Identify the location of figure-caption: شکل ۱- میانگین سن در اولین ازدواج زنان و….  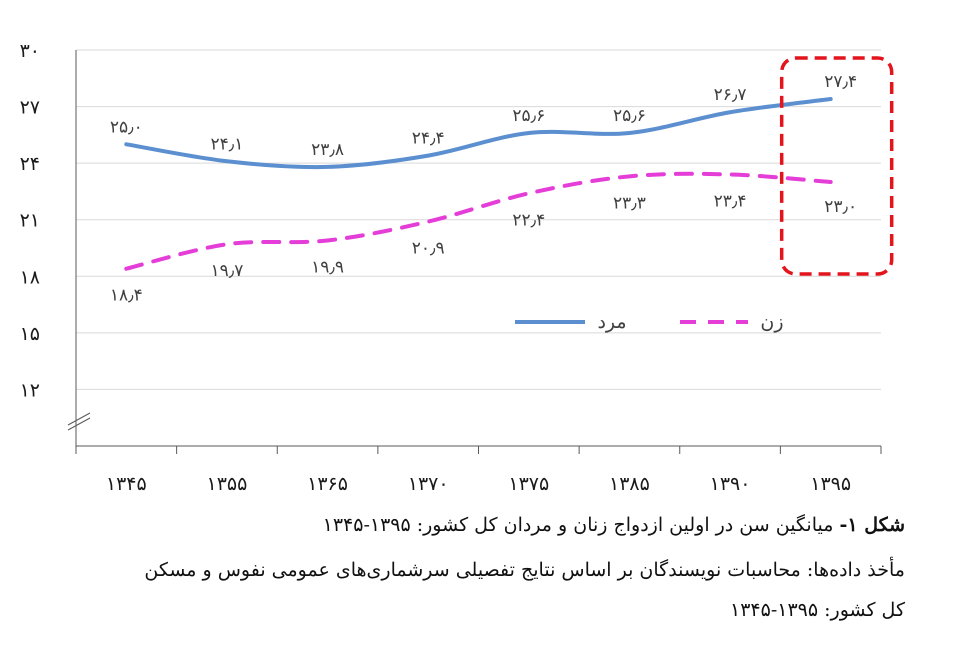
(462, 525).